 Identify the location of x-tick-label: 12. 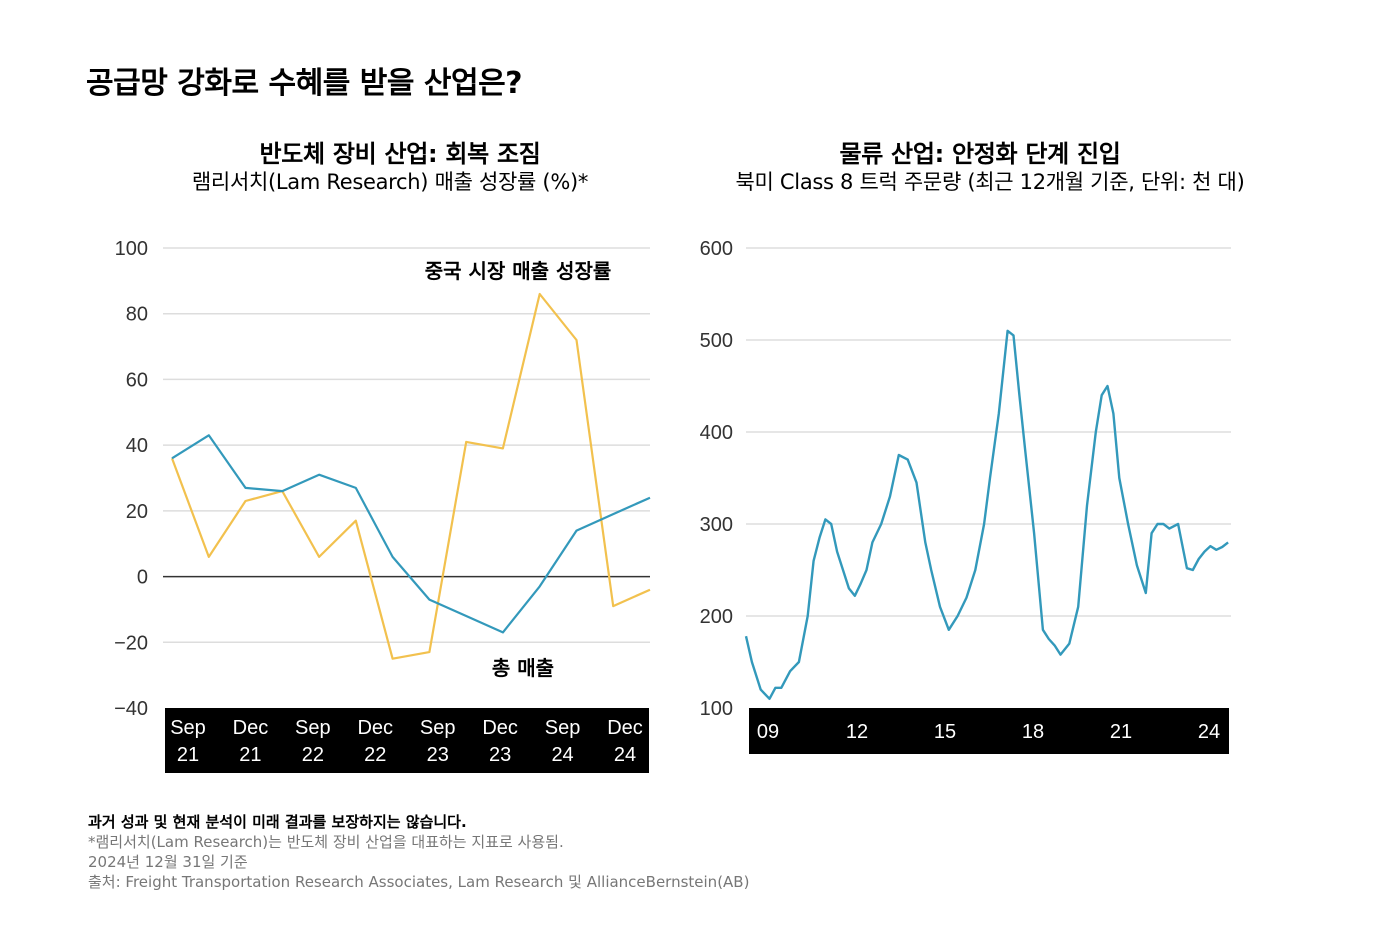
(857, 732).